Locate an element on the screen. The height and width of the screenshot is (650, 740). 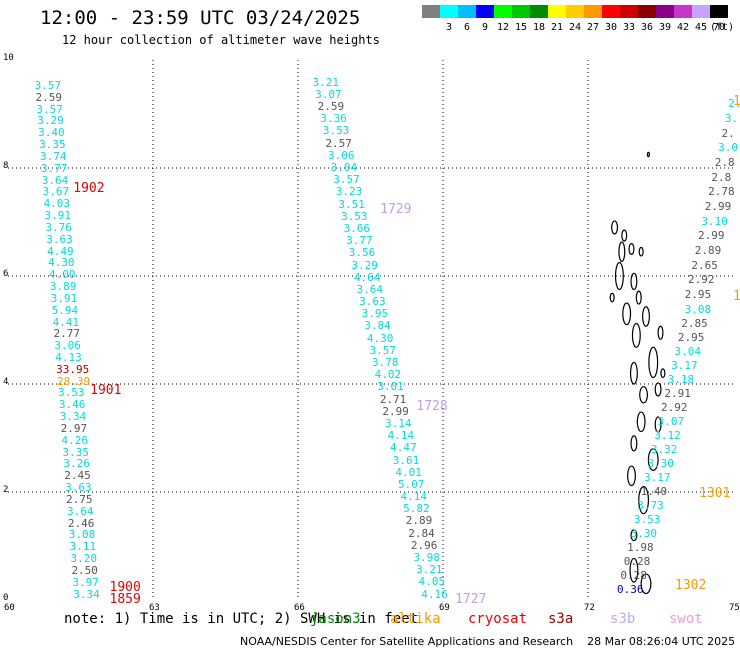
swh-value-label: 33.95 is located at coordinates (73, 369).